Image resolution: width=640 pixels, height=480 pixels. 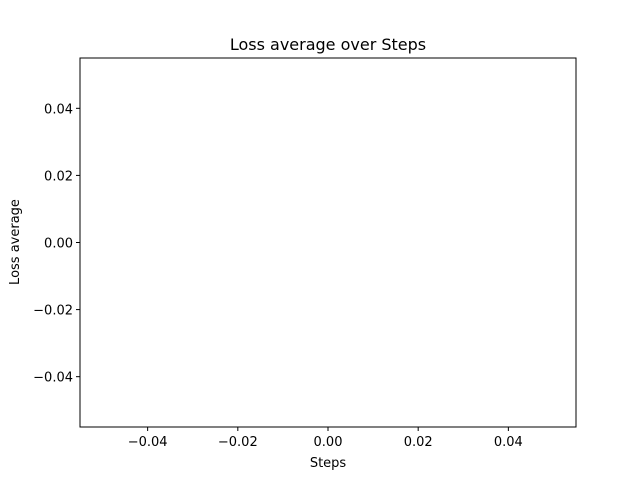 I want to click on x-tick-label: −0.04, so click(x=148, y=442).